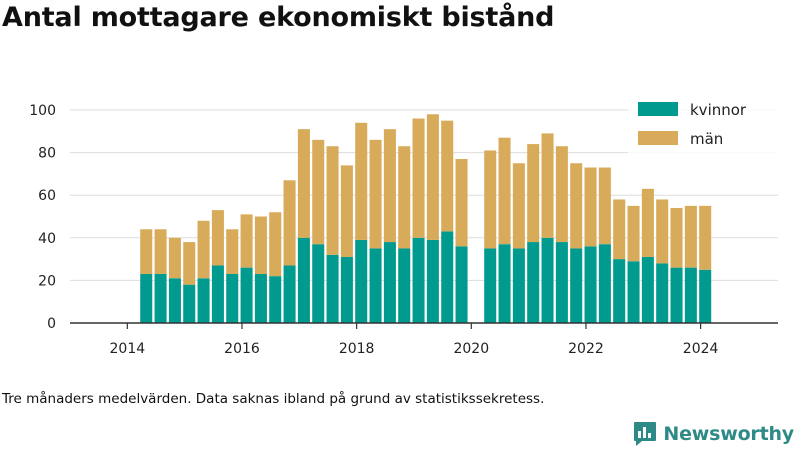 This screenshot has width=800, height=450. I want to click on y-tick-label: 100, so click(42, 111).